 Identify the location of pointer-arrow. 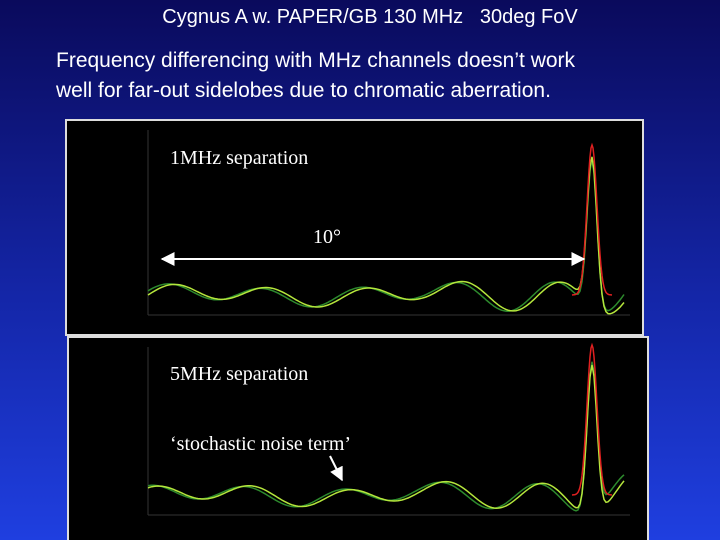
(336, 468).